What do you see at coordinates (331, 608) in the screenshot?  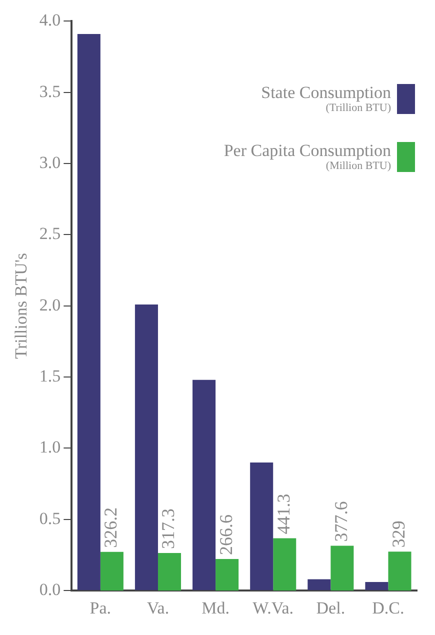 I see `x-tick-label: Del.` at bounding box center [331, 608].